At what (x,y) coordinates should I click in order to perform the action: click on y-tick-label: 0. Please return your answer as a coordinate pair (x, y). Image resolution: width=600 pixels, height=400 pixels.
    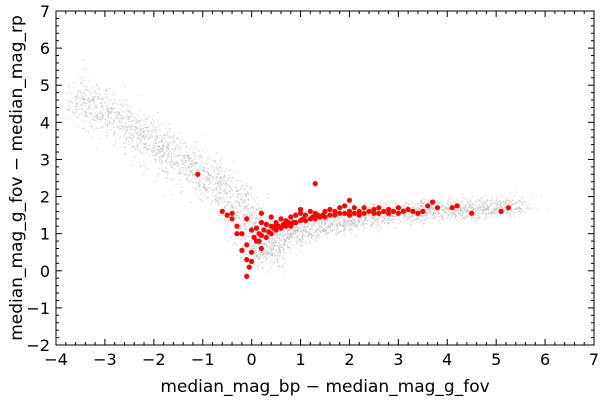
    Looking at the image, I should click on (45, 271).